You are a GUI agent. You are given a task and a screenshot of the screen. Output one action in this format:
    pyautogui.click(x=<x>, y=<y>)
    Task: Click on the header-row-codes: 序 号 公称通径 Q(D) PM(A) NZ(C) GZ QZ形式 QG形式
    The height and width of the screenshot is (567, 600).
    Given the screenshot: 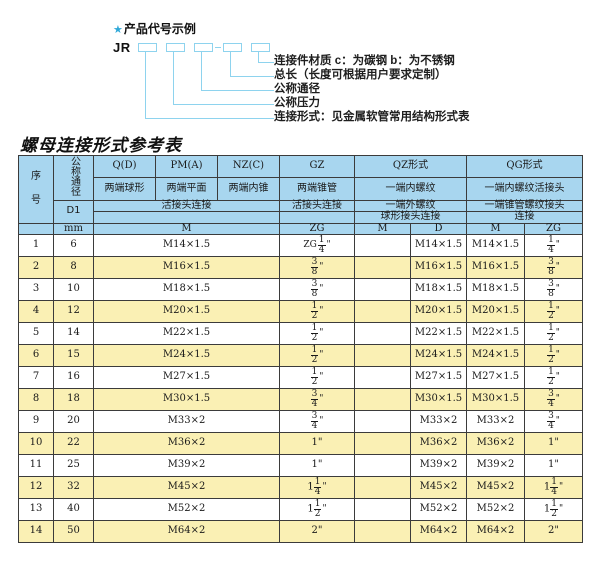 What is the action you would take?
    pyautogui.click(x=300, y=189)
    